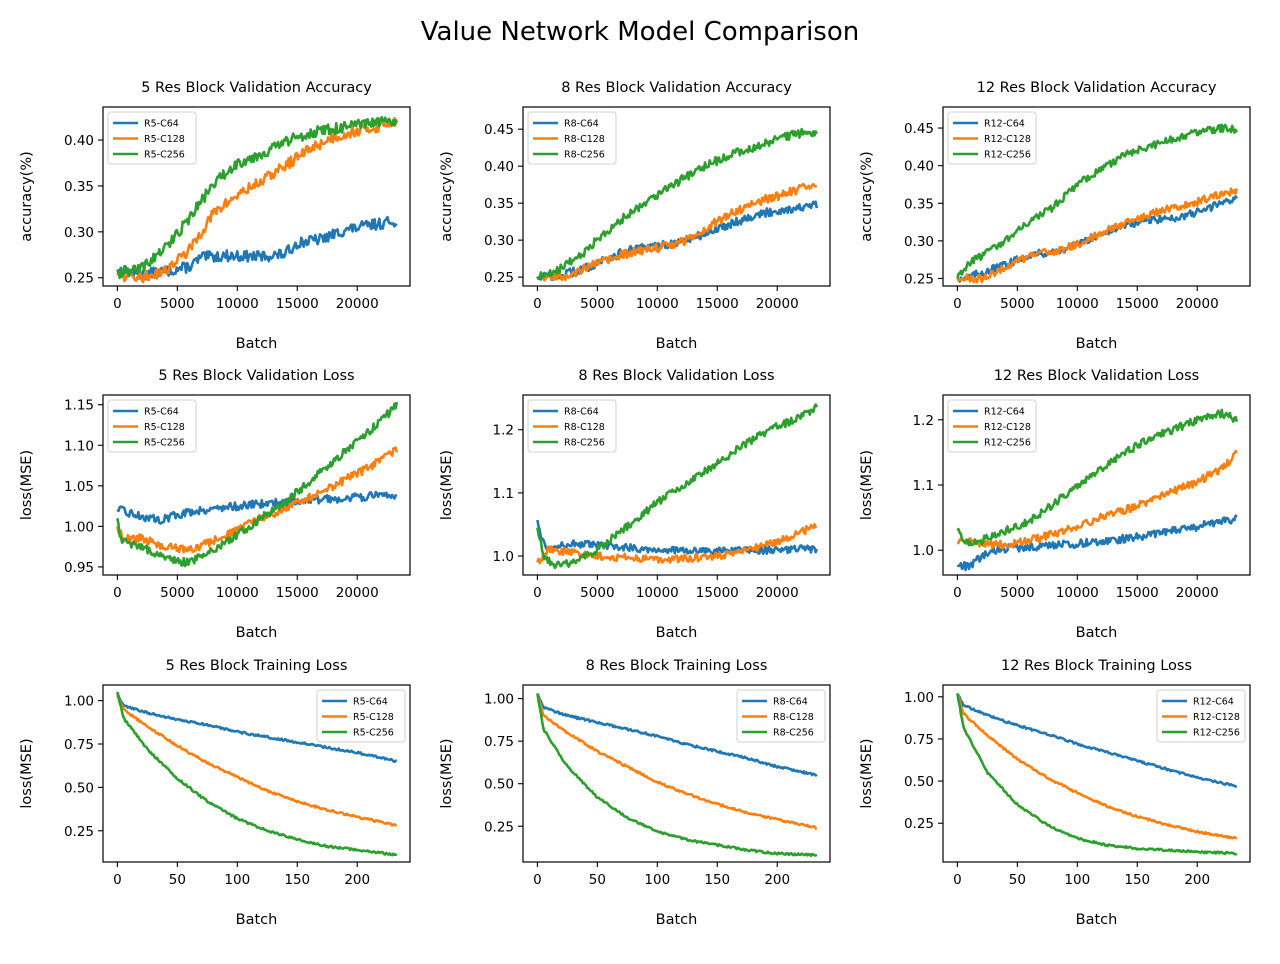  I want to click on legend: R5-C64 R5-C128 R5-C256, so click(152, 138).